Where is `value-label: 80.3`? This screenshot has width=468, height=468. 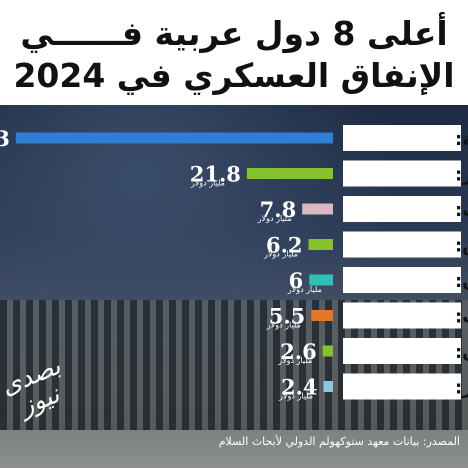 value-label: 80.3 is located at coordinates (5, 138).